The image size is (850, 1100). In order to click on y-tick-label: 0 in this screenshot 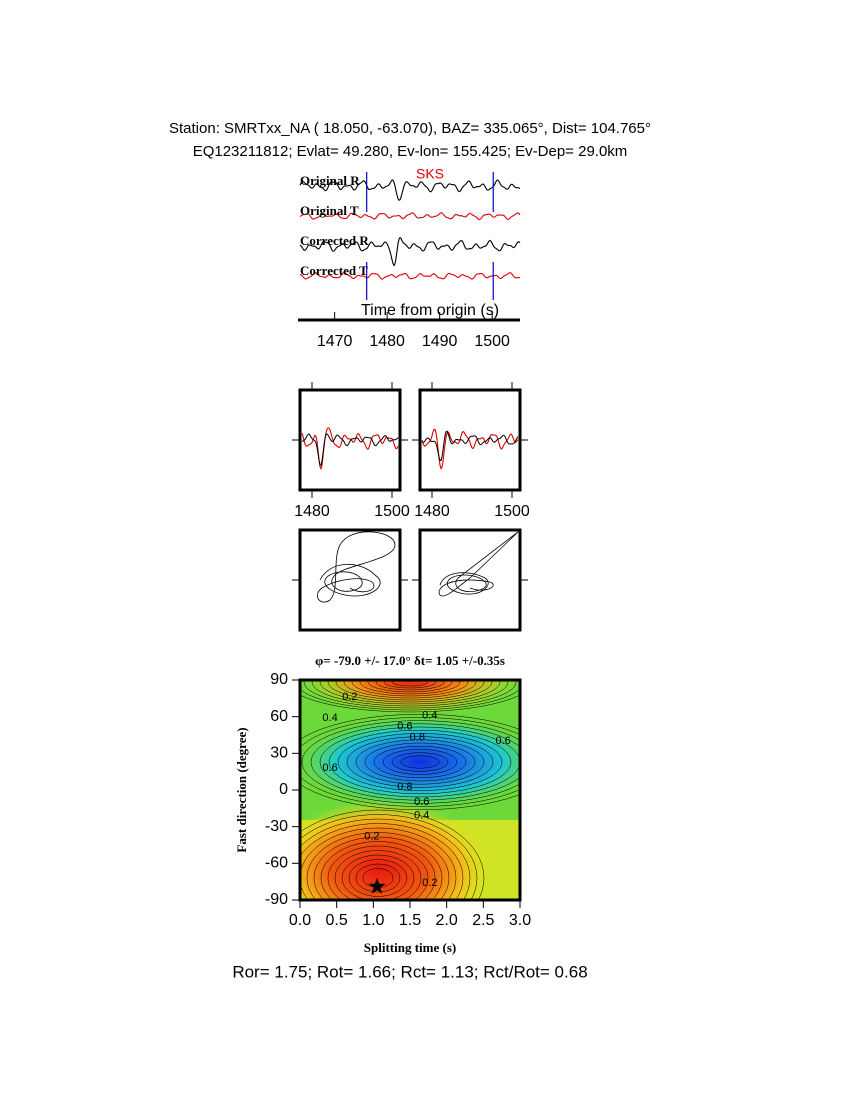, I will do `click(283, 789)`.